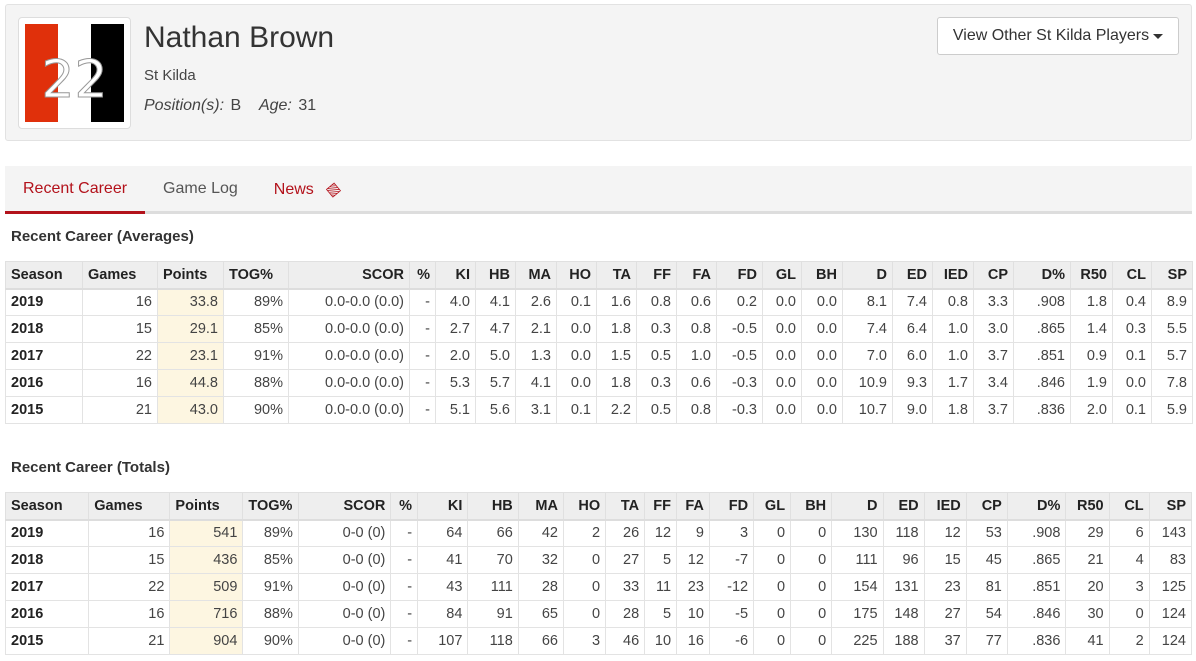 The width and height of the screenshot is (1196, 661). What do you see at coordinates (993, 302) in the screenshot?
I see `table-cell: 3.3` at bounding box center [993, 302].